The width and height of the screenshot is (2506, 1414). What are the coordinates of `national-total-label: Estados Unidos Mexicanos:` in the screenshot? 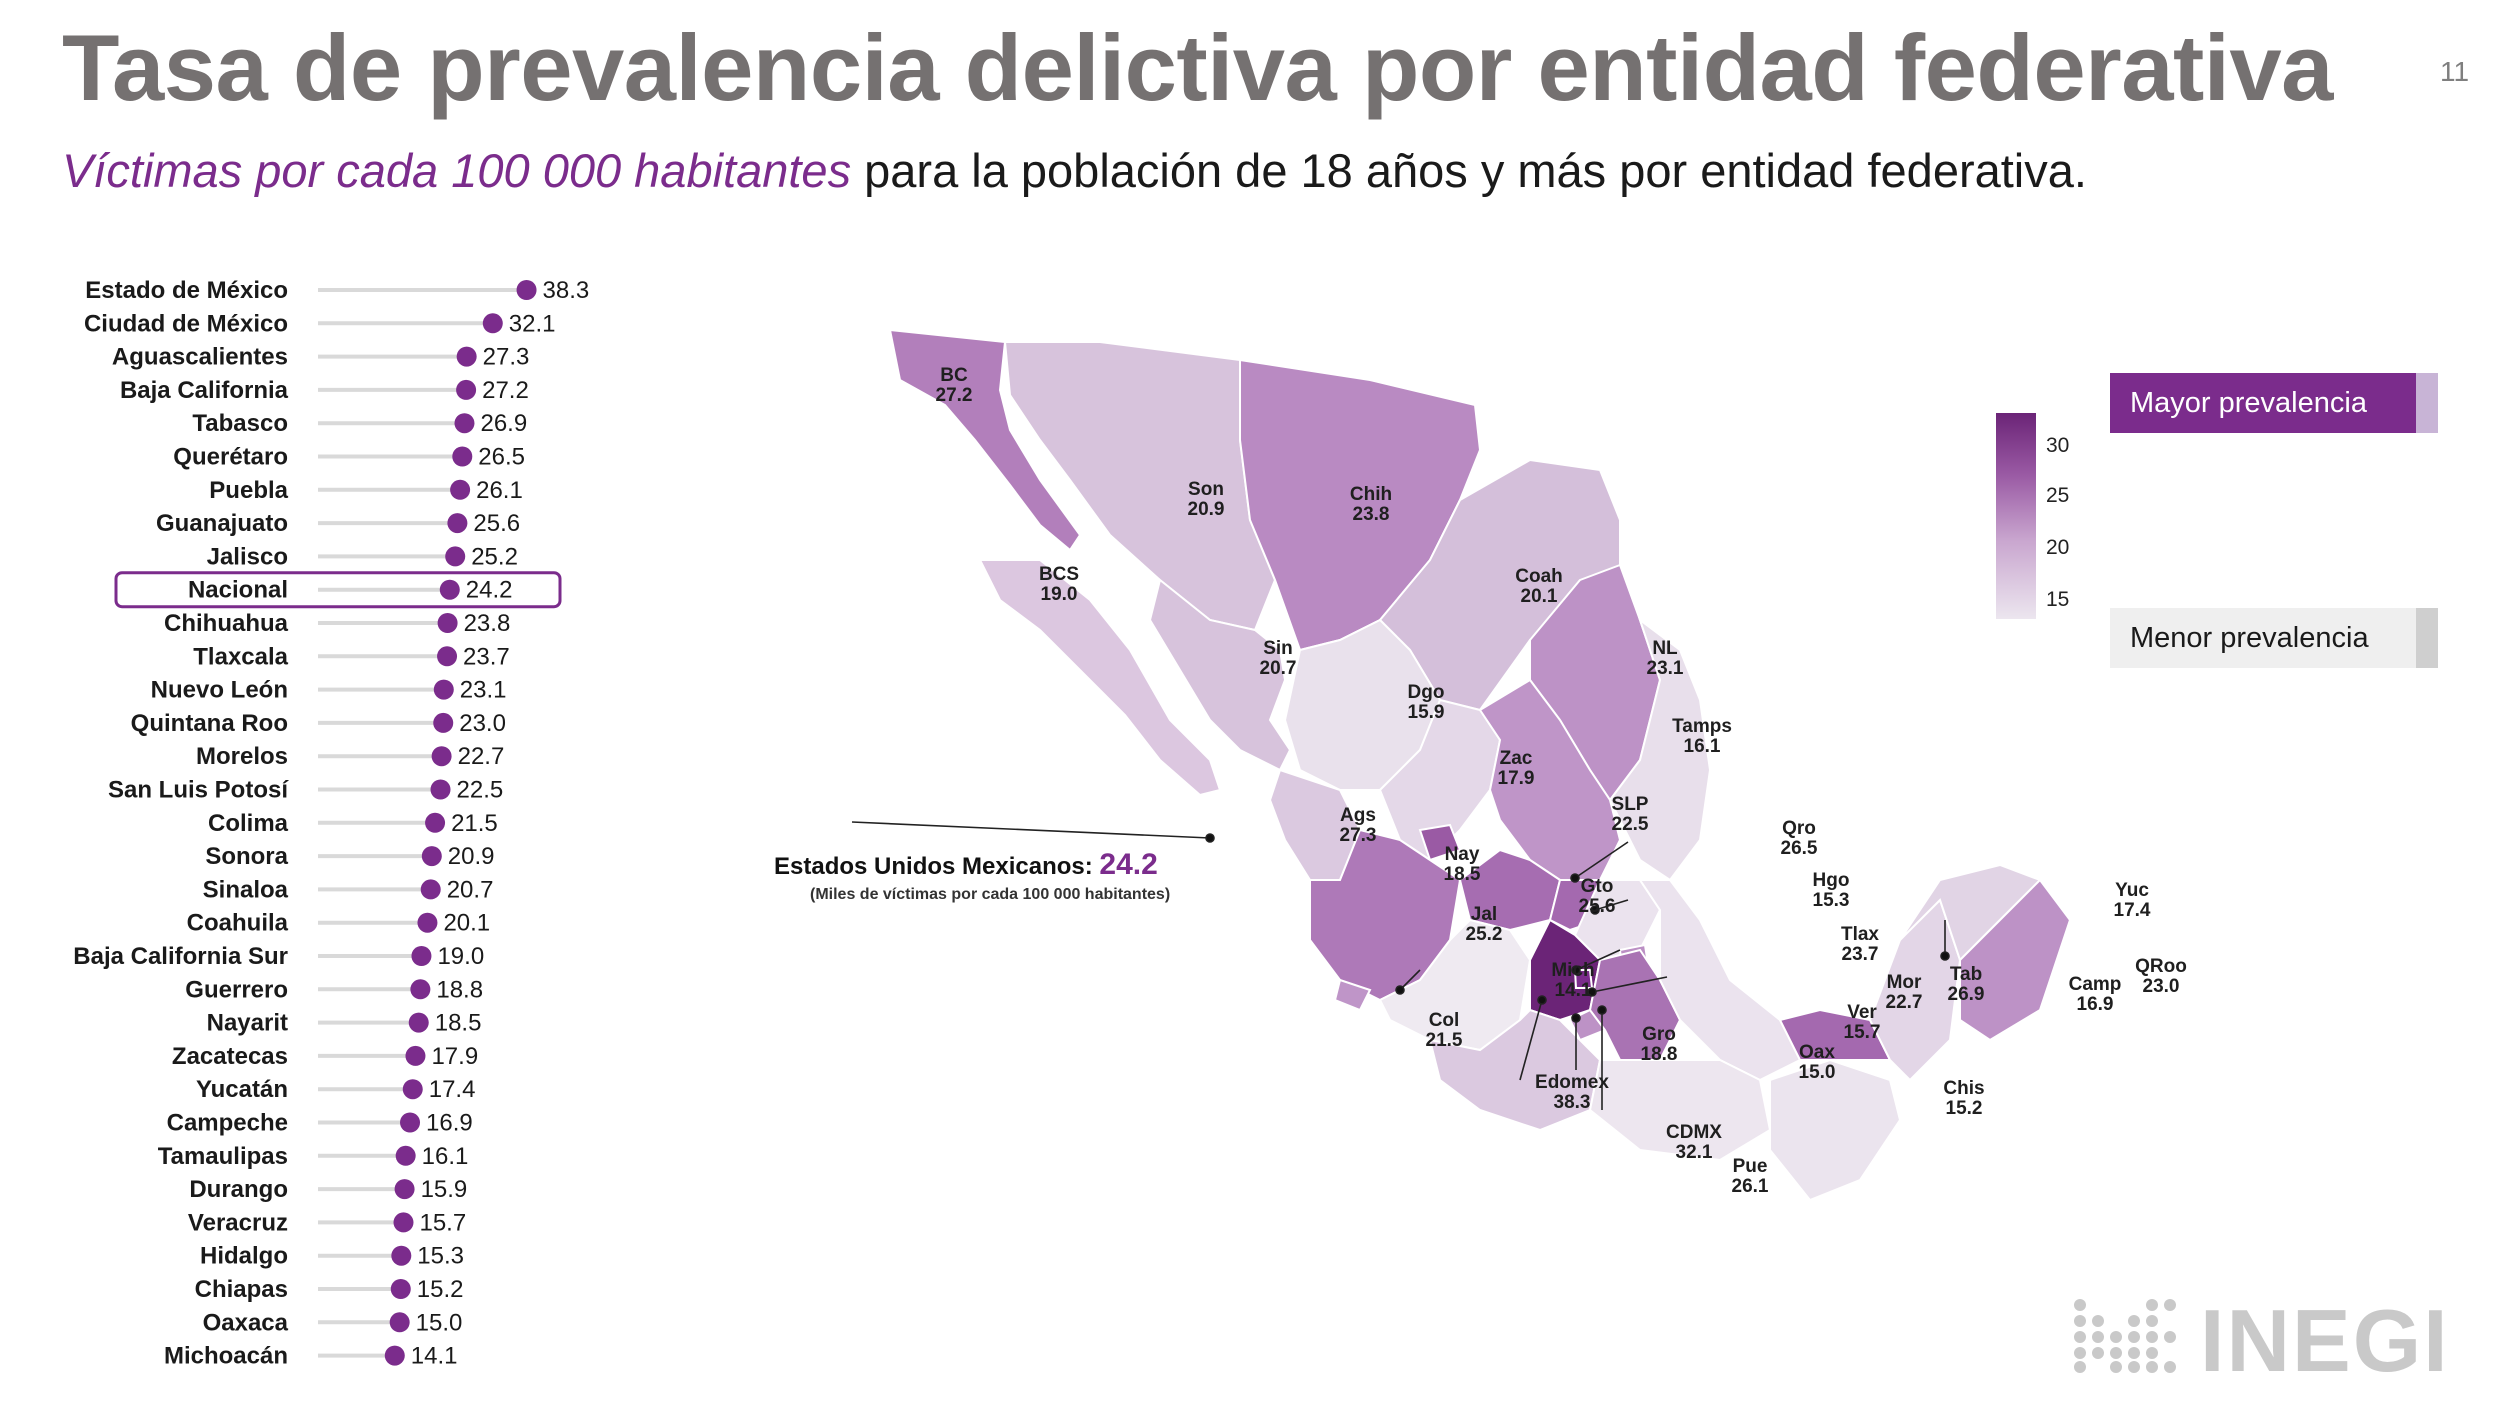 It's located at (933, 866).